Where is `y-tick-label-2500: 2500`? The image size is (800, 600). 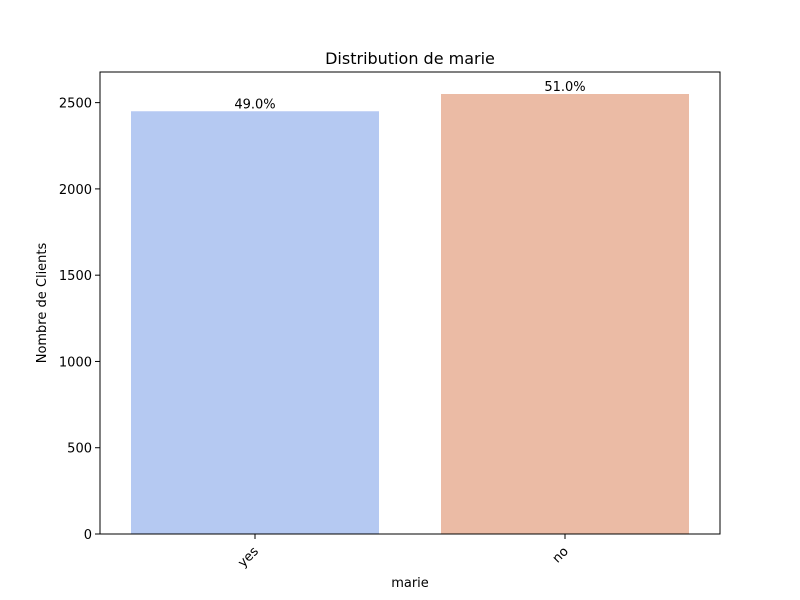 y-tick-label-2500: 2500 is located at coordinates (75, 104).